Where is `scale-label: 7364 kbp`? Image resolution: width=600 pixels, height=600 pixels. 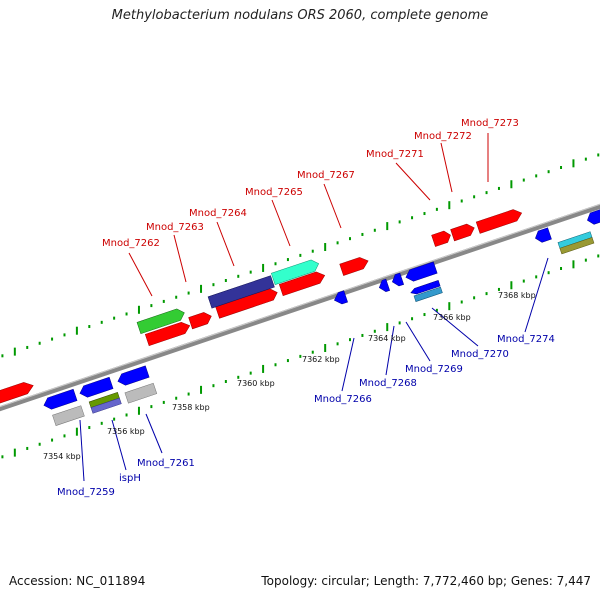 scale-label: 7364 kbp is located at coordinates (387, 338).